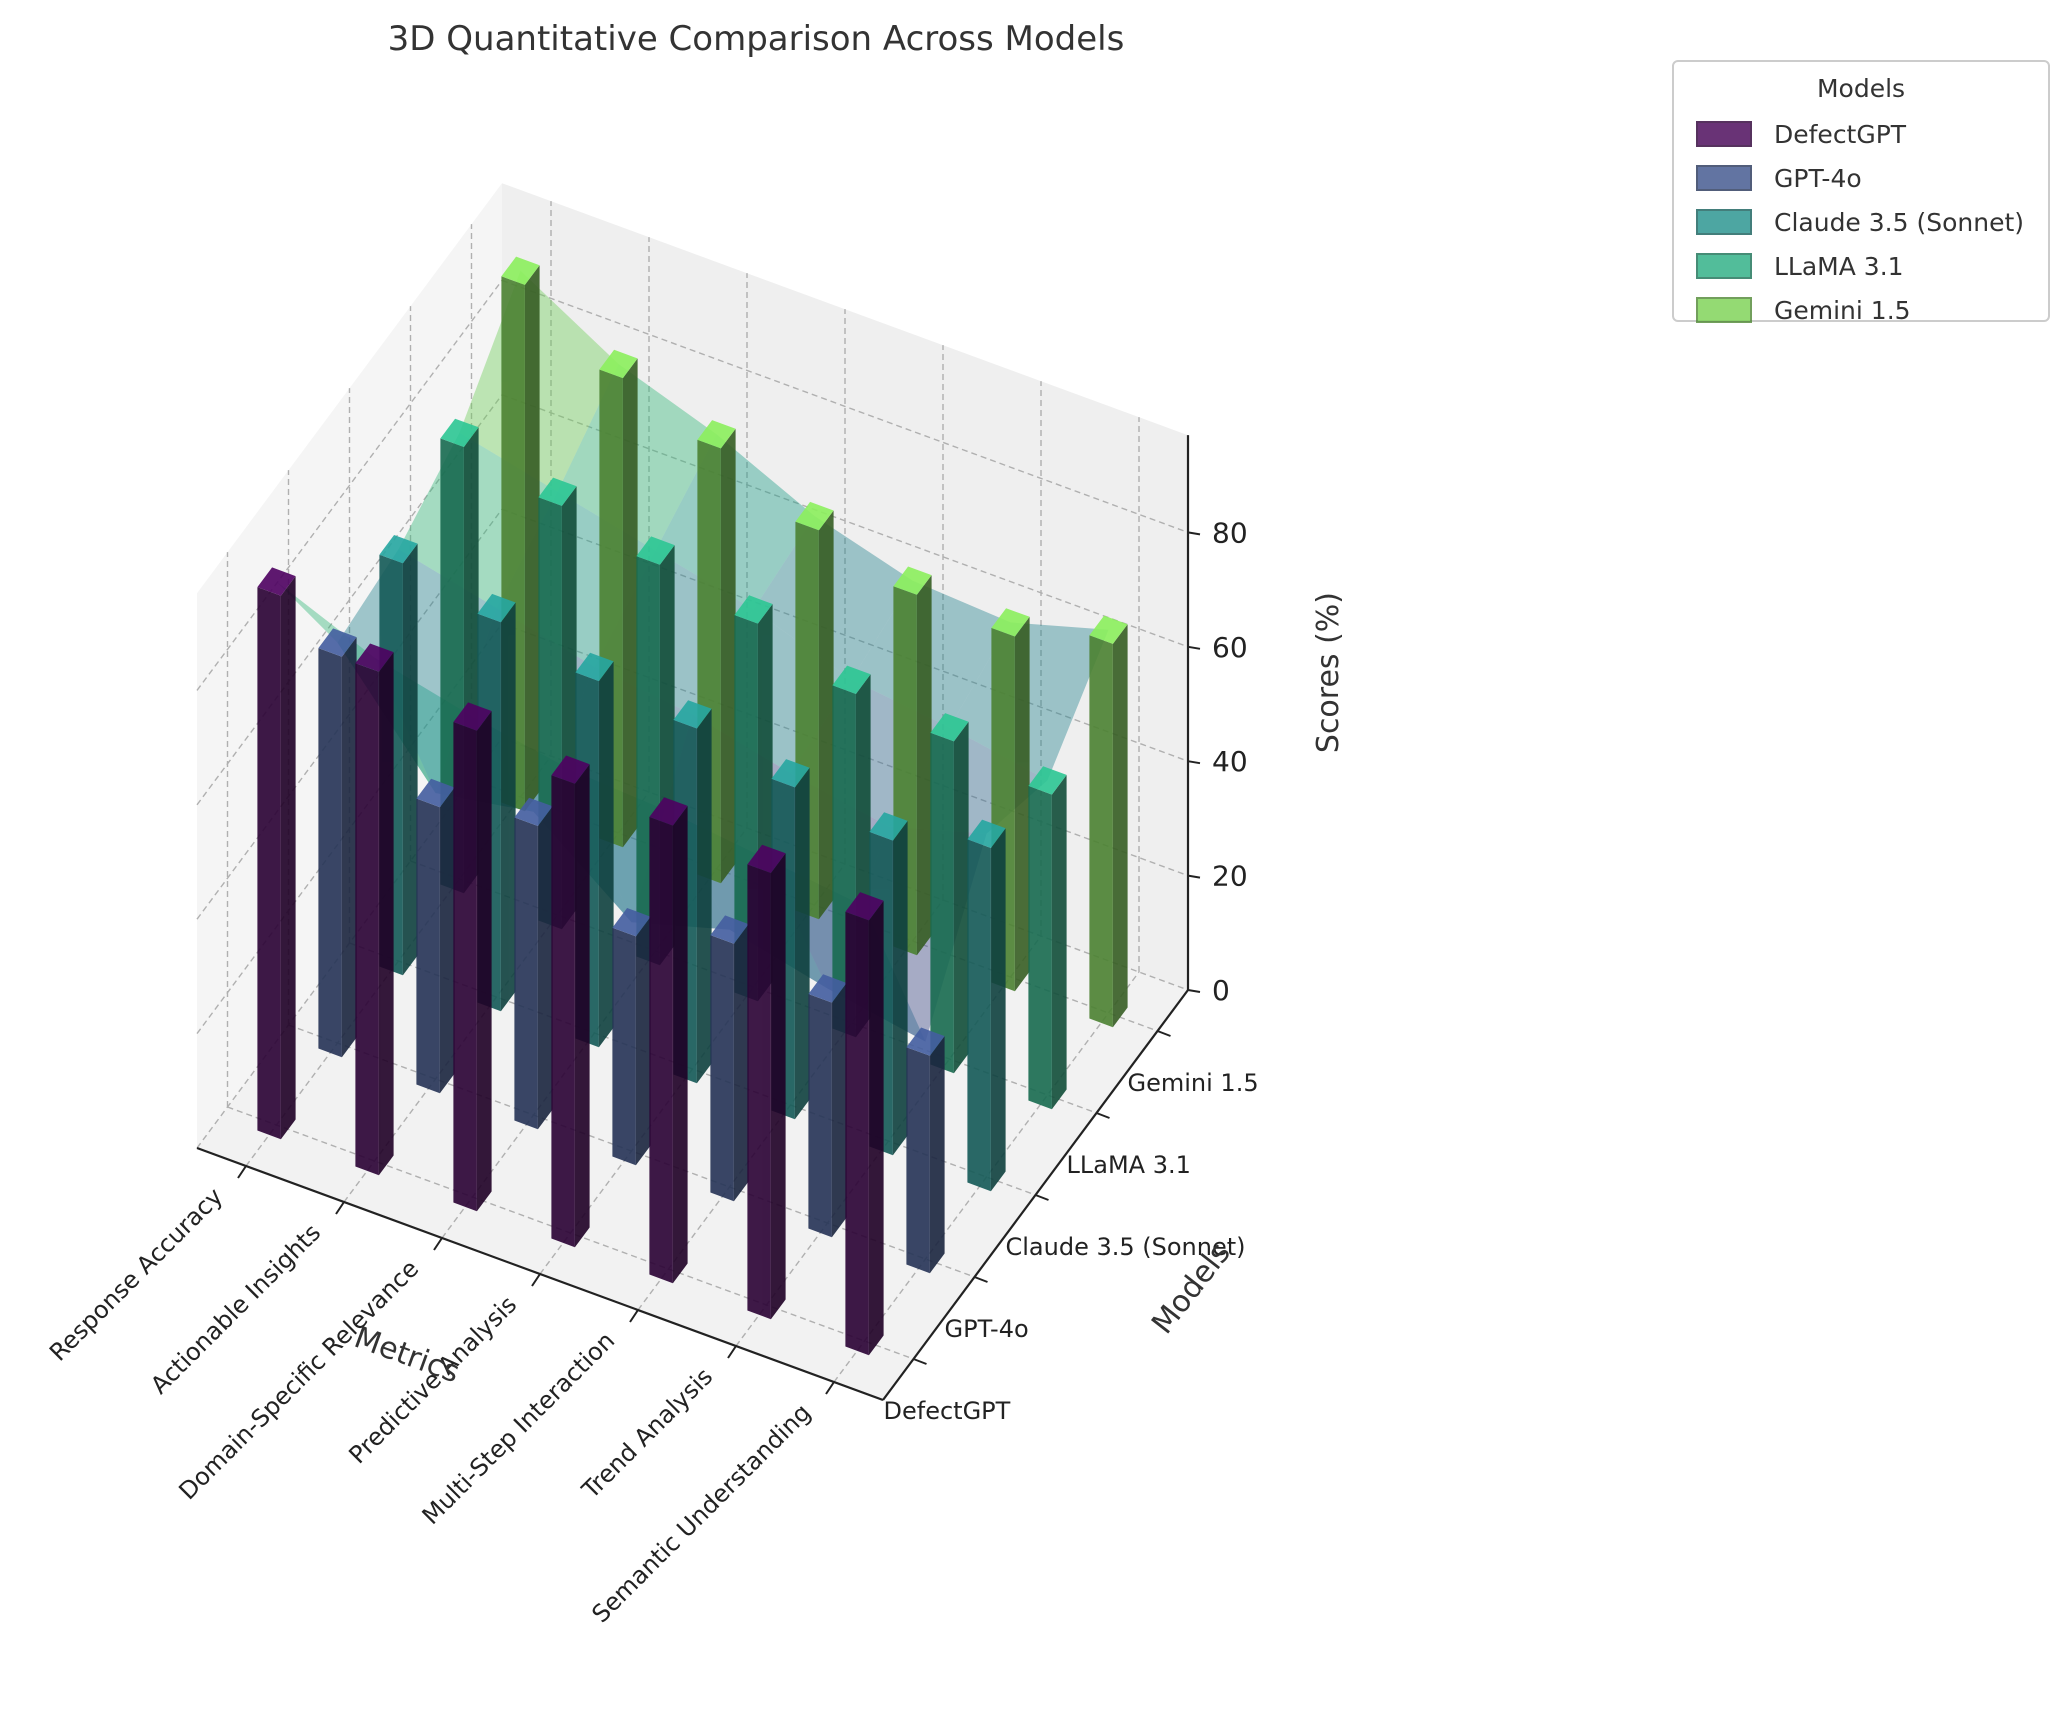  What do you see at coordinates (1861, 88) in the screenshot?
I see `legend-title: Models` at bounding box center [1861, 88].